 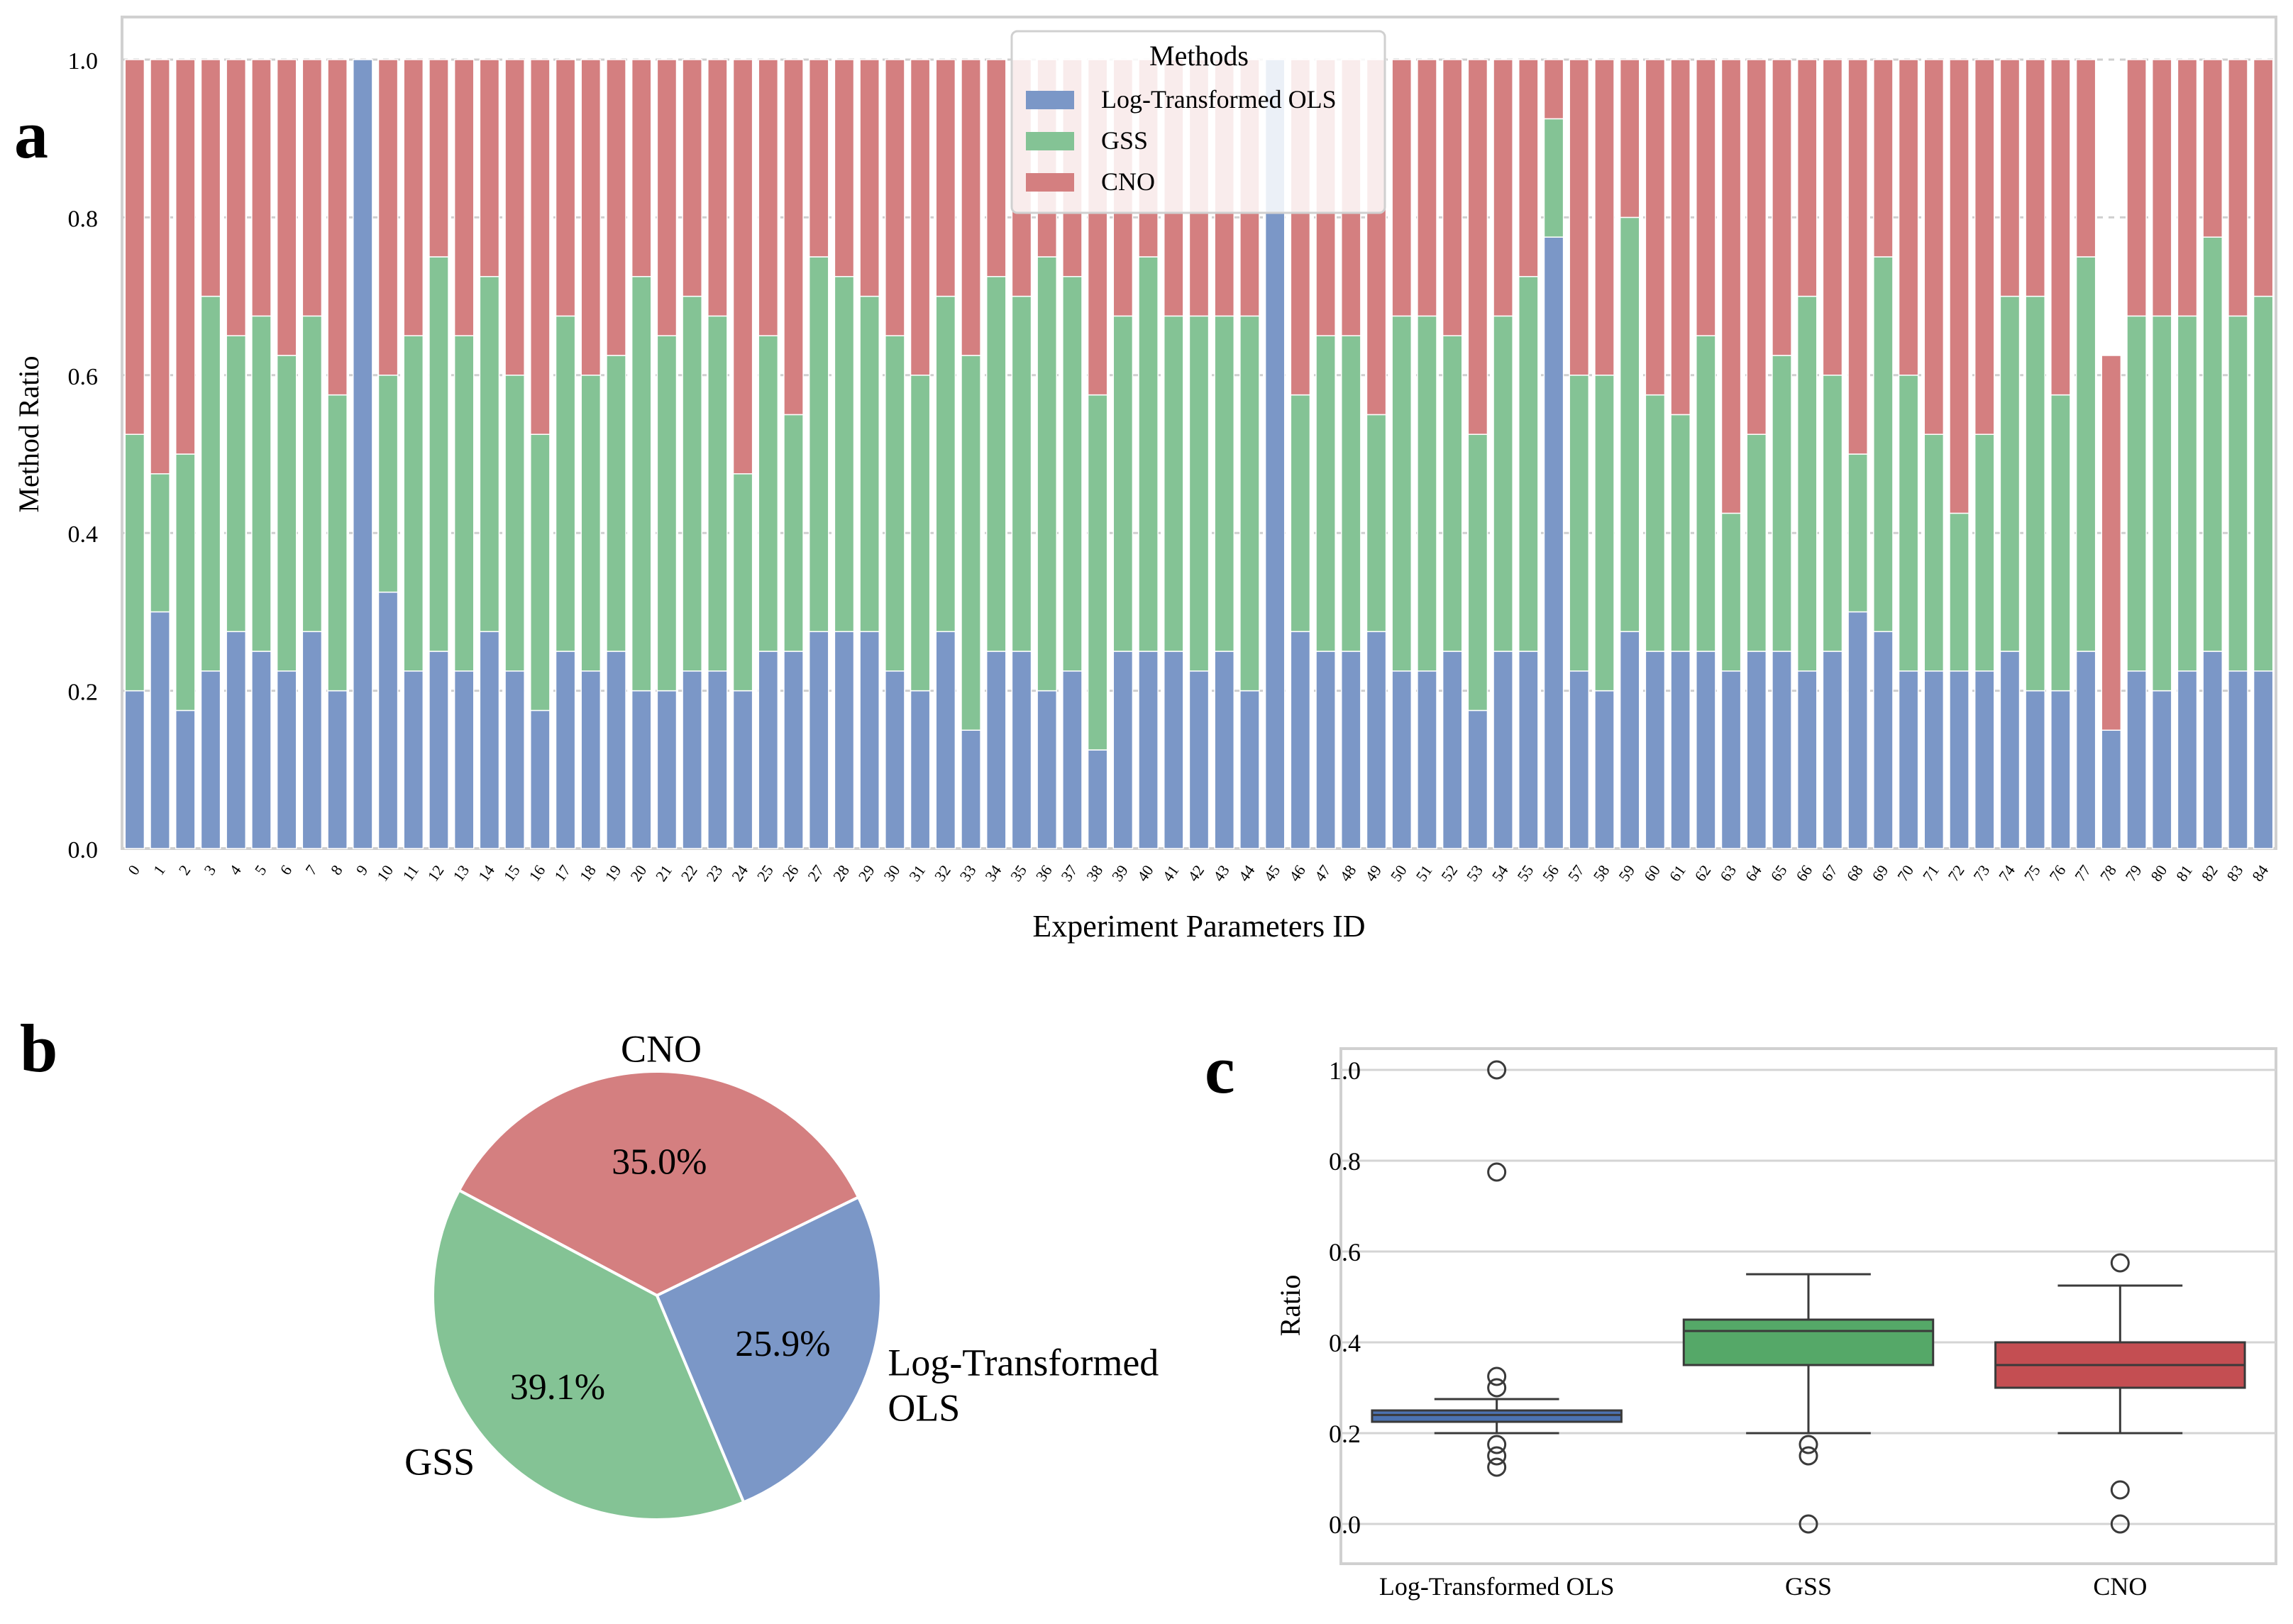 What do you see at coordinates (1753, 874) in the screenshot?
I see `x-tick-label-a: 64` at bounding box center [1753, 874].